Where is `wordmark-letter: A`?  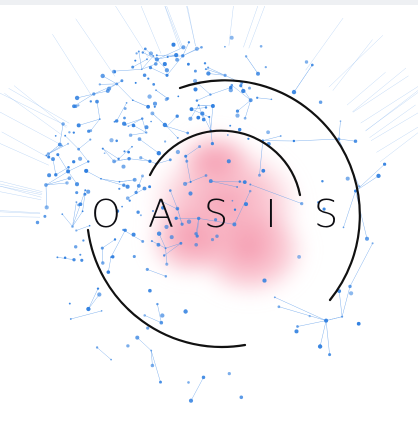
wordmark-letter: A is located at coordinates (161, 214).